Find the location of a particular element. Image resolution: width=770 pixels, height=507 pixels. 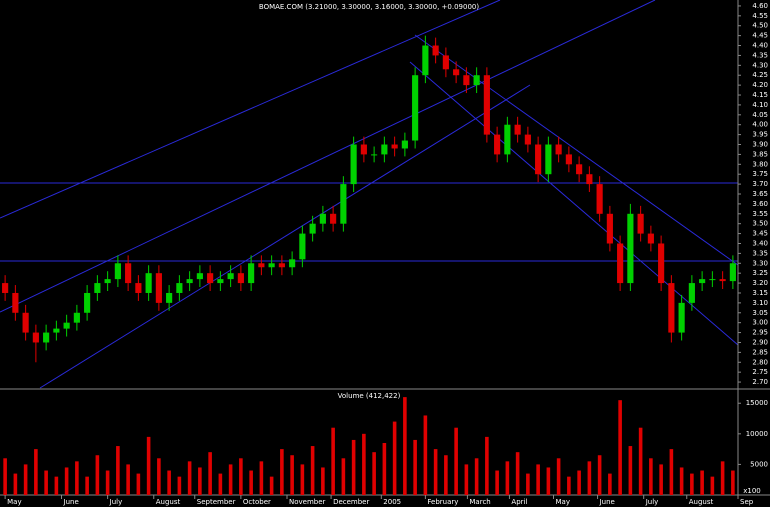

y-tick-label: 3.50 is located at coordinates (760, 224).